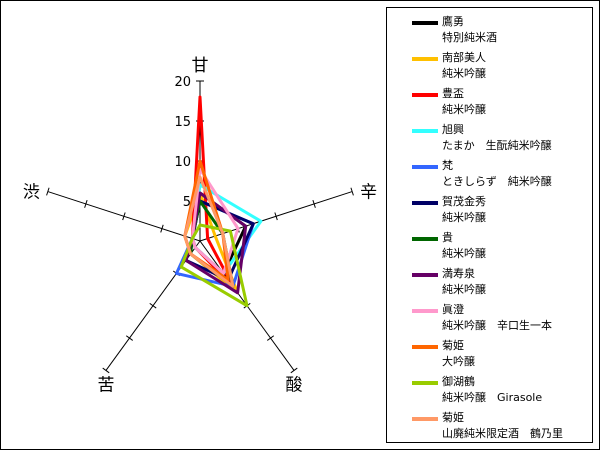  I want to click on legend-series-name: 賀茂金秀, so click(464, 201).